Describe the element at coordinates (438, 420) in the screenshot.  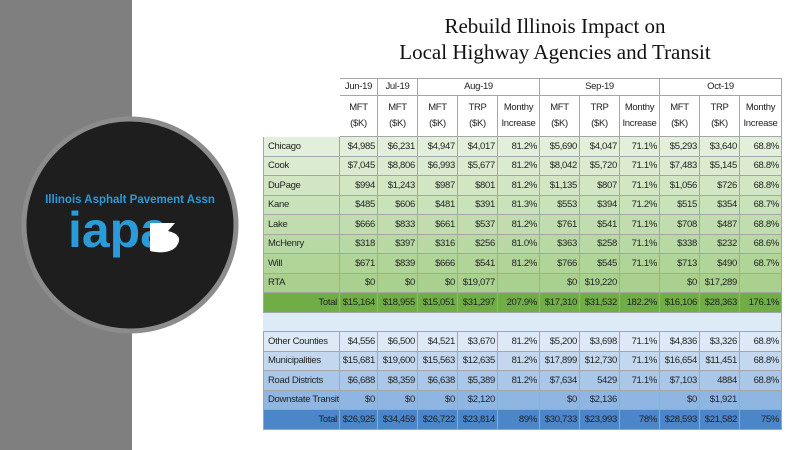
I see `table-cell: $26,722` at that location.